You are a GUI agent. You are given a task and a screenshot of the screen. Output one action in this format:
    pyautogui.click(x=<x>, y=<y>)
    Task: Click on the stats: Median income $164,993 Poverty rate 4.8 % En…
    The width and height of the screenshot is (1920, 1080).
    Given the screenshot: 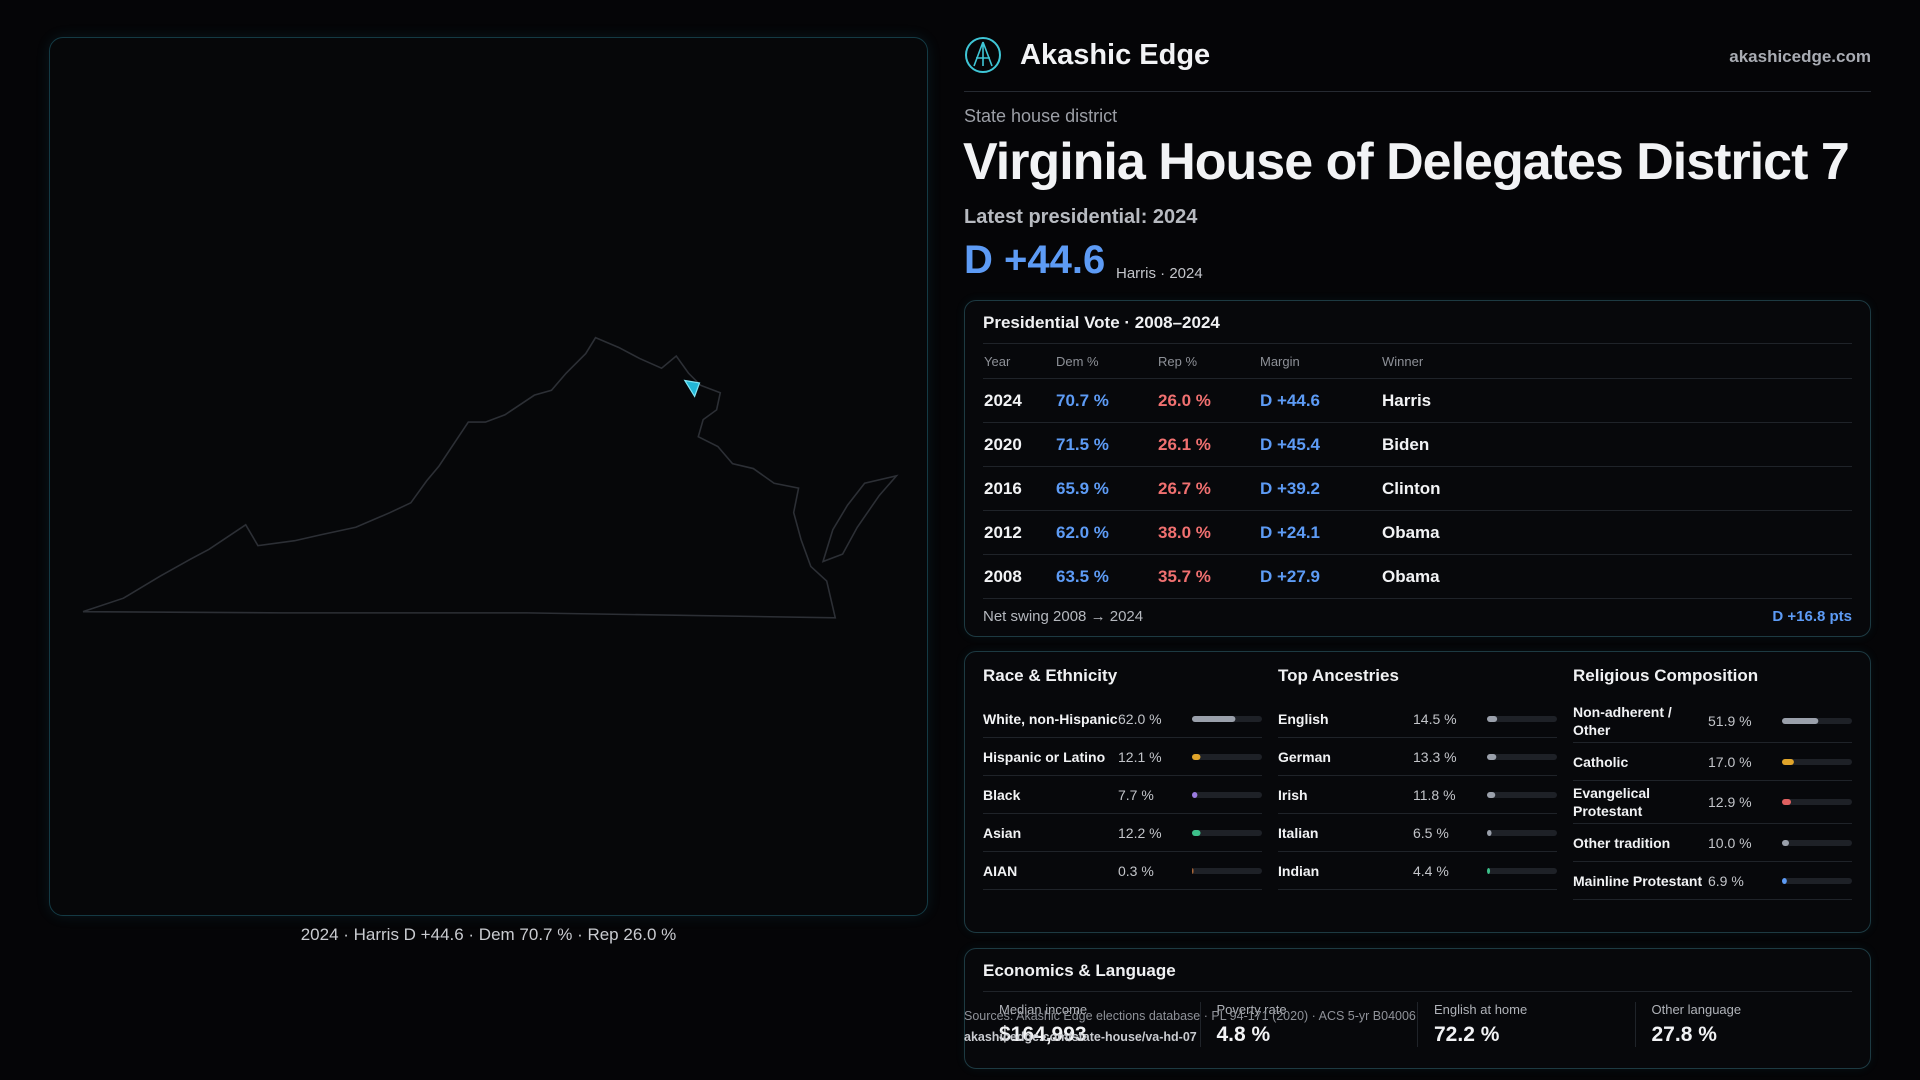 What is the action you would take?
    pyautogui.click(x=1417, y=1024)
    